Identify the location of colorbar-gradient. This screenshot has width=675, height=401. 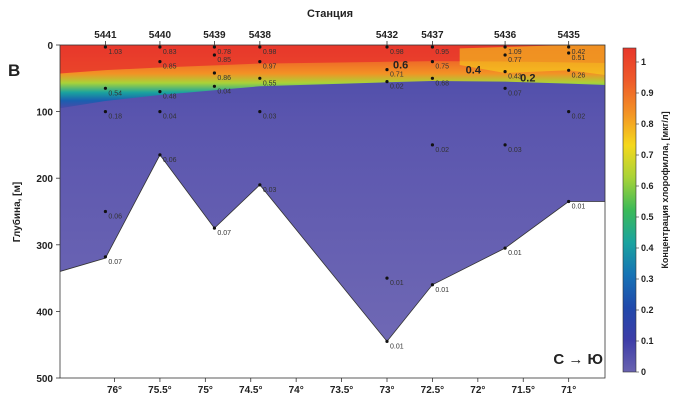
(629, 210).